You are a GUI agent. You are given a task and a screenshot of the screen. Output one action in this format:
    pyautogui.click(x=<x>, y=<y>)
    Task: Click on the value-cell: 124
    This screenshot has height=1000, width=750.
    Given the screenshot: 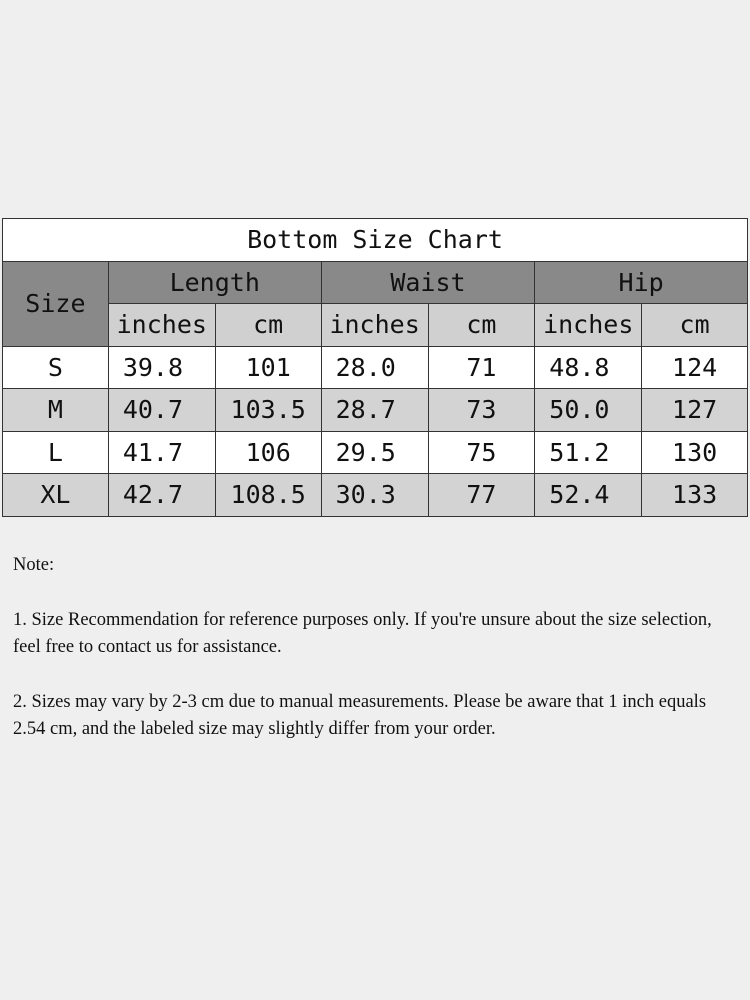 What is the action you would take?
    pyautogui.click(x=694, y=367)
    